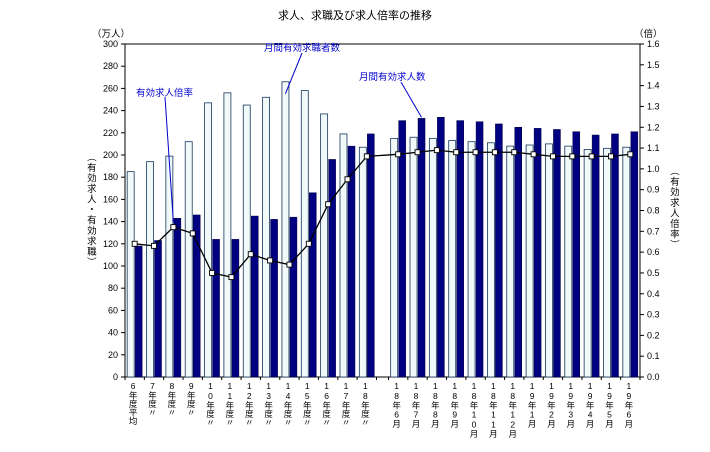 Image resolution: width=710 pixels, height=452 pixels. What do you see at coordinates (110, 88) in the screenshot?
I see `y-axis-left-tick-label: 260` at bounding box center [110, 88].